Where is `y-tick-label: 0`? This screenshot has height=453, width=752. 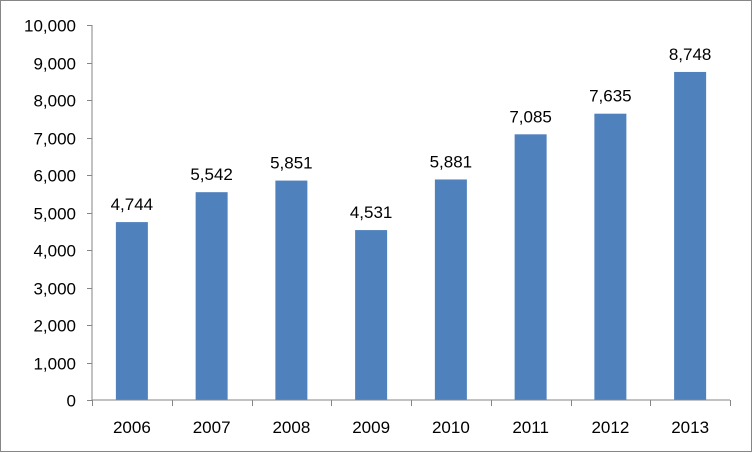 y-tick-label: 0 is located at coordinates (71, 401).